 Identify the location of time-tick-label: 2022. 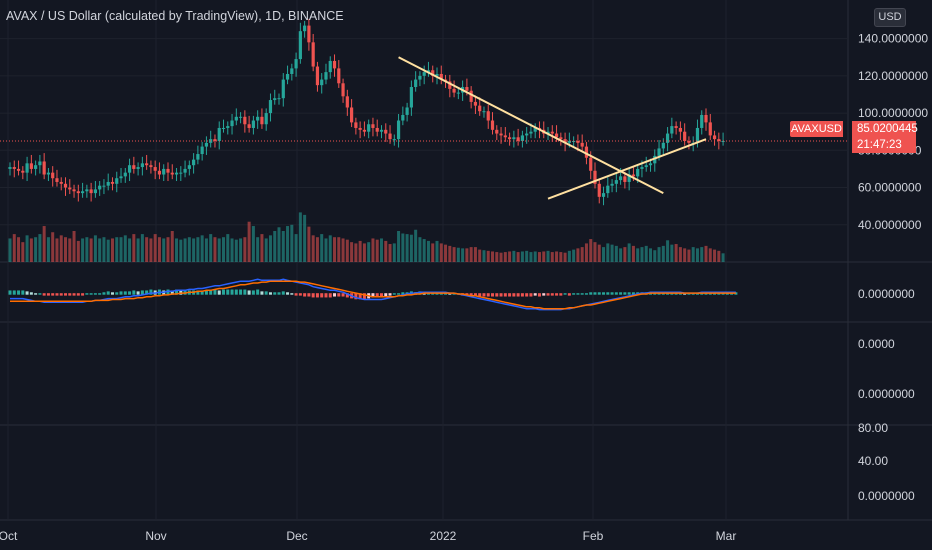
(443, 536).